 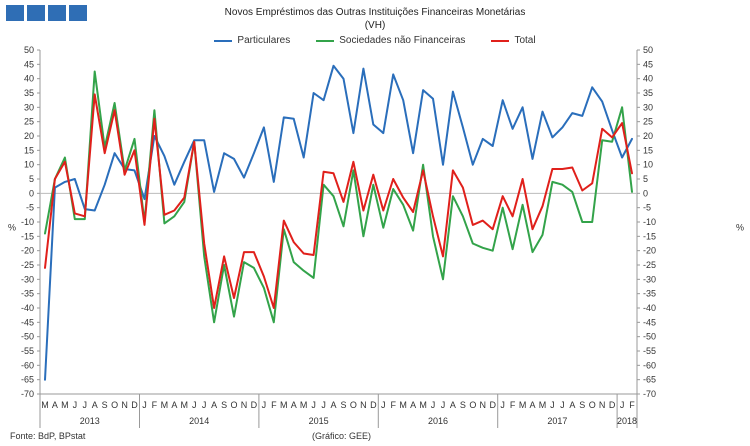 I want to click on footer-source: Fonte: BdP, BPstat, so click(x=48, y=436).